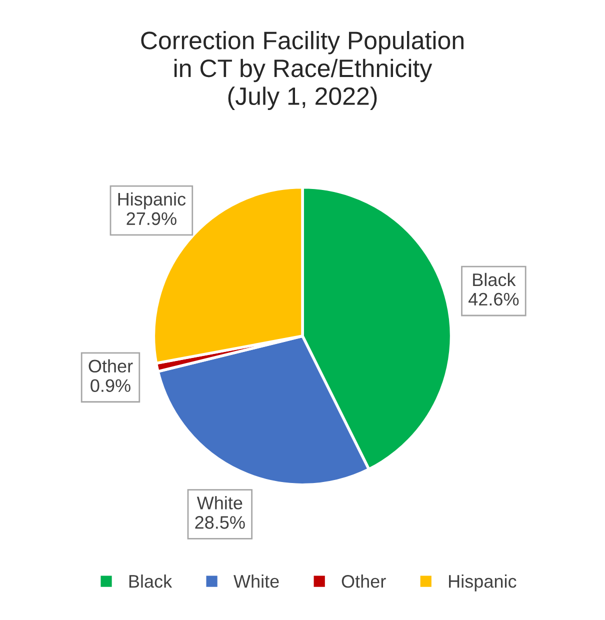  I want to click on data-label: 42.6%, so click(493, 299).